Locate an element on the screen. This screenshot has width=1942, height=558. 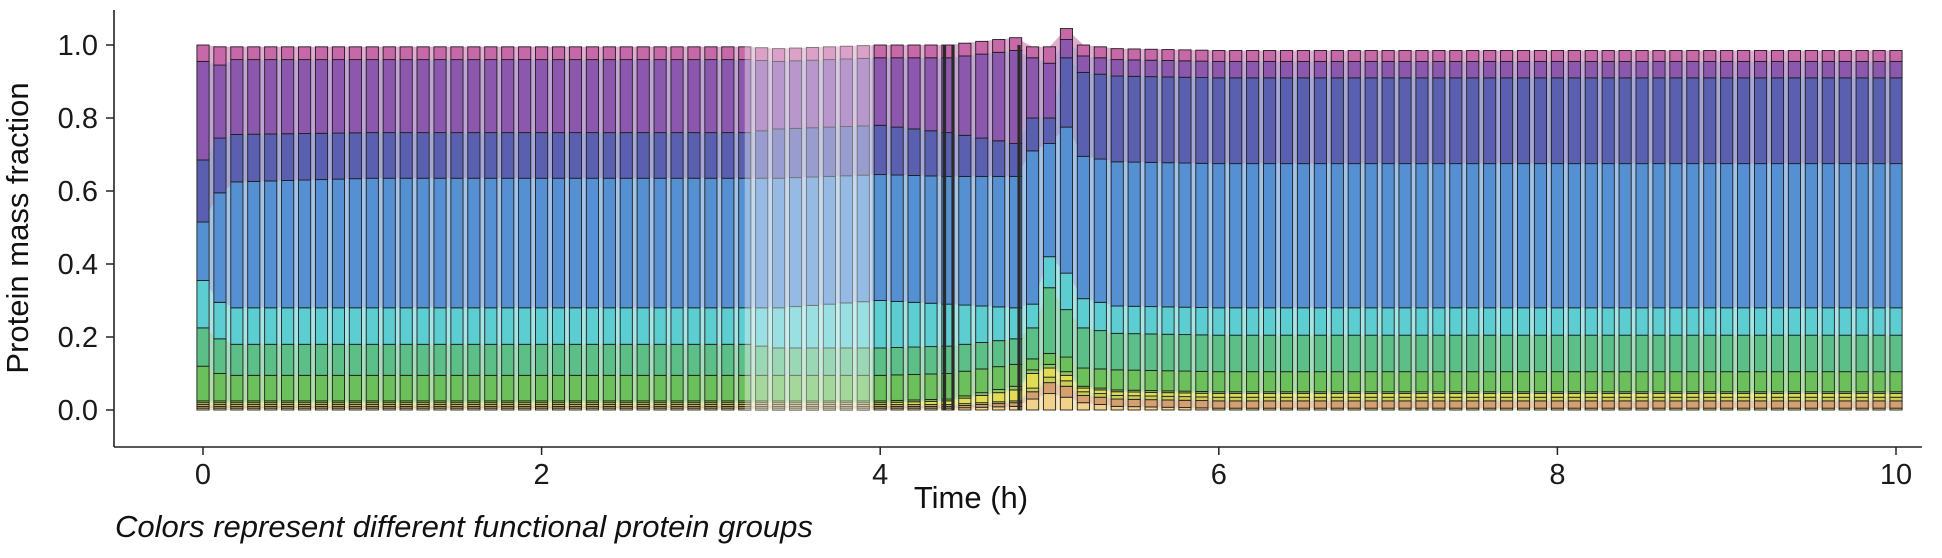
y-tick-label: 0.0 is located at coordinates (78, 411).